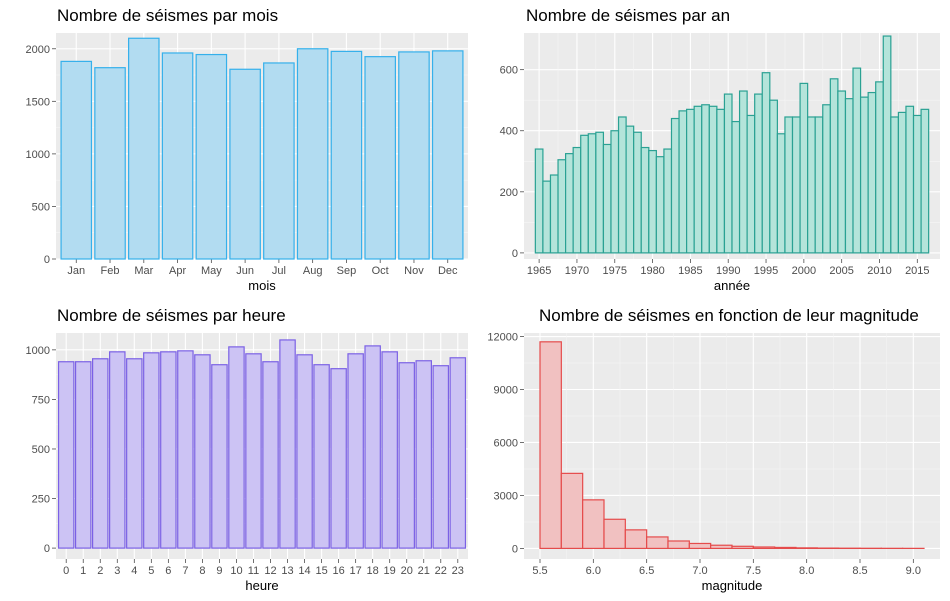  What do you see at coordinates (804, 271) in the screenshot?
I see `x-tick-label: 2000` at bounding box center [804, 271].